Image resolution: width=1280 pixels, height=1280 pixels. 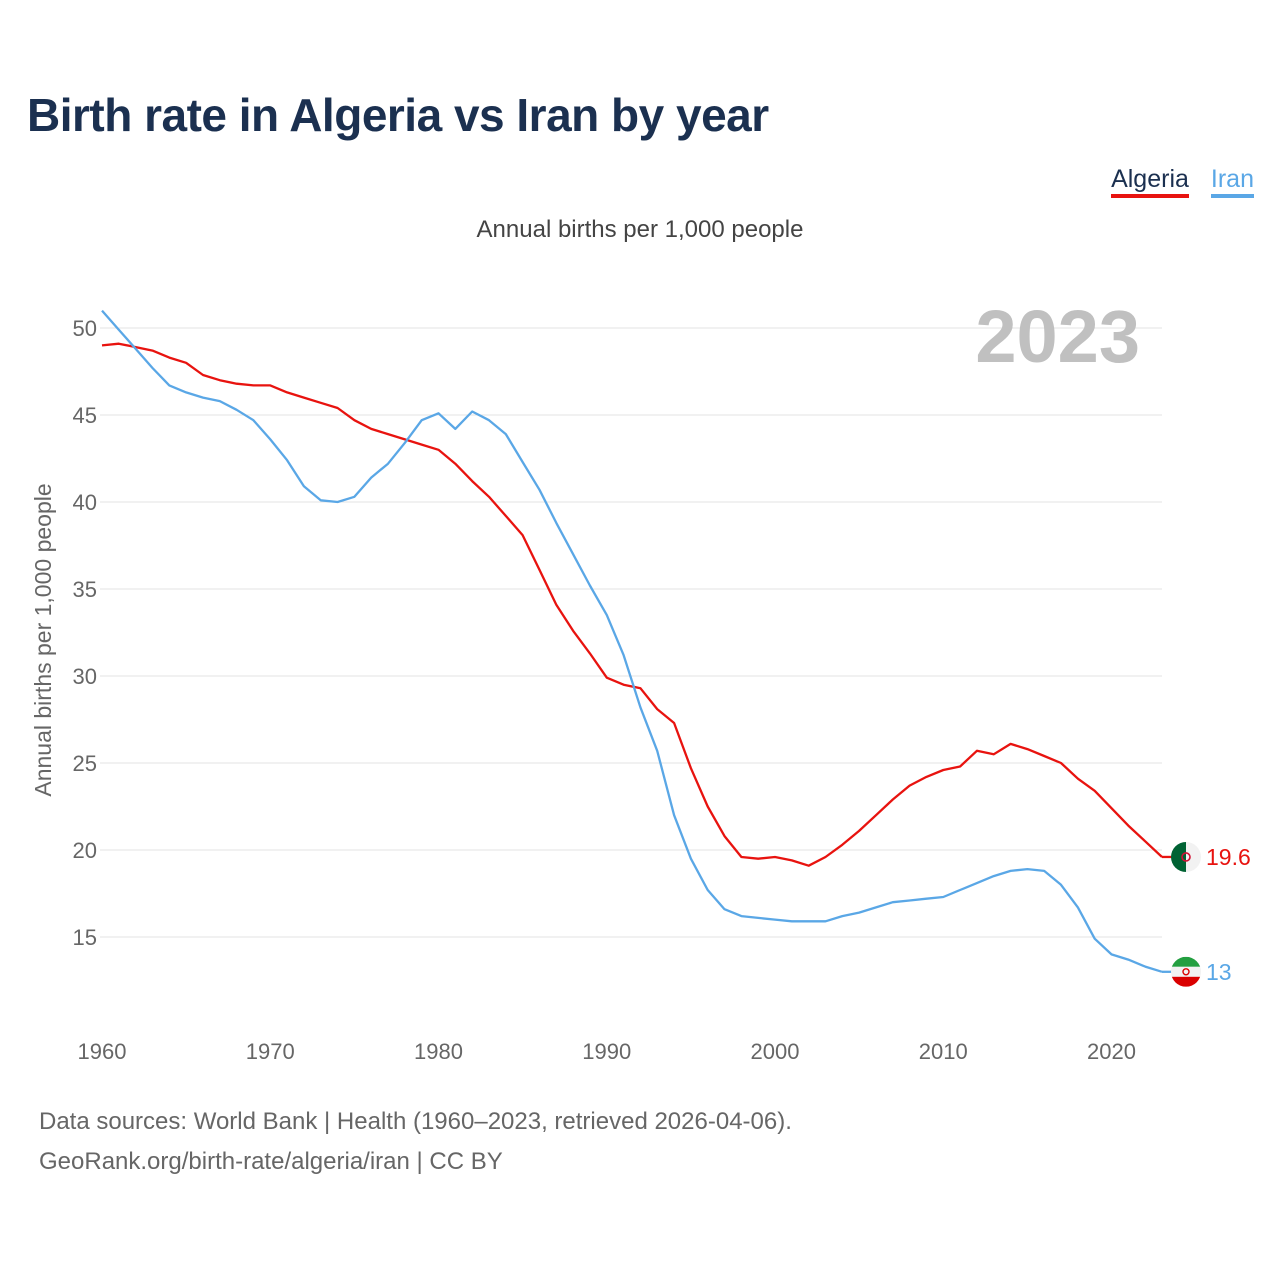 I want to click on y-tick-label: 30, so click(x=85, y=676).